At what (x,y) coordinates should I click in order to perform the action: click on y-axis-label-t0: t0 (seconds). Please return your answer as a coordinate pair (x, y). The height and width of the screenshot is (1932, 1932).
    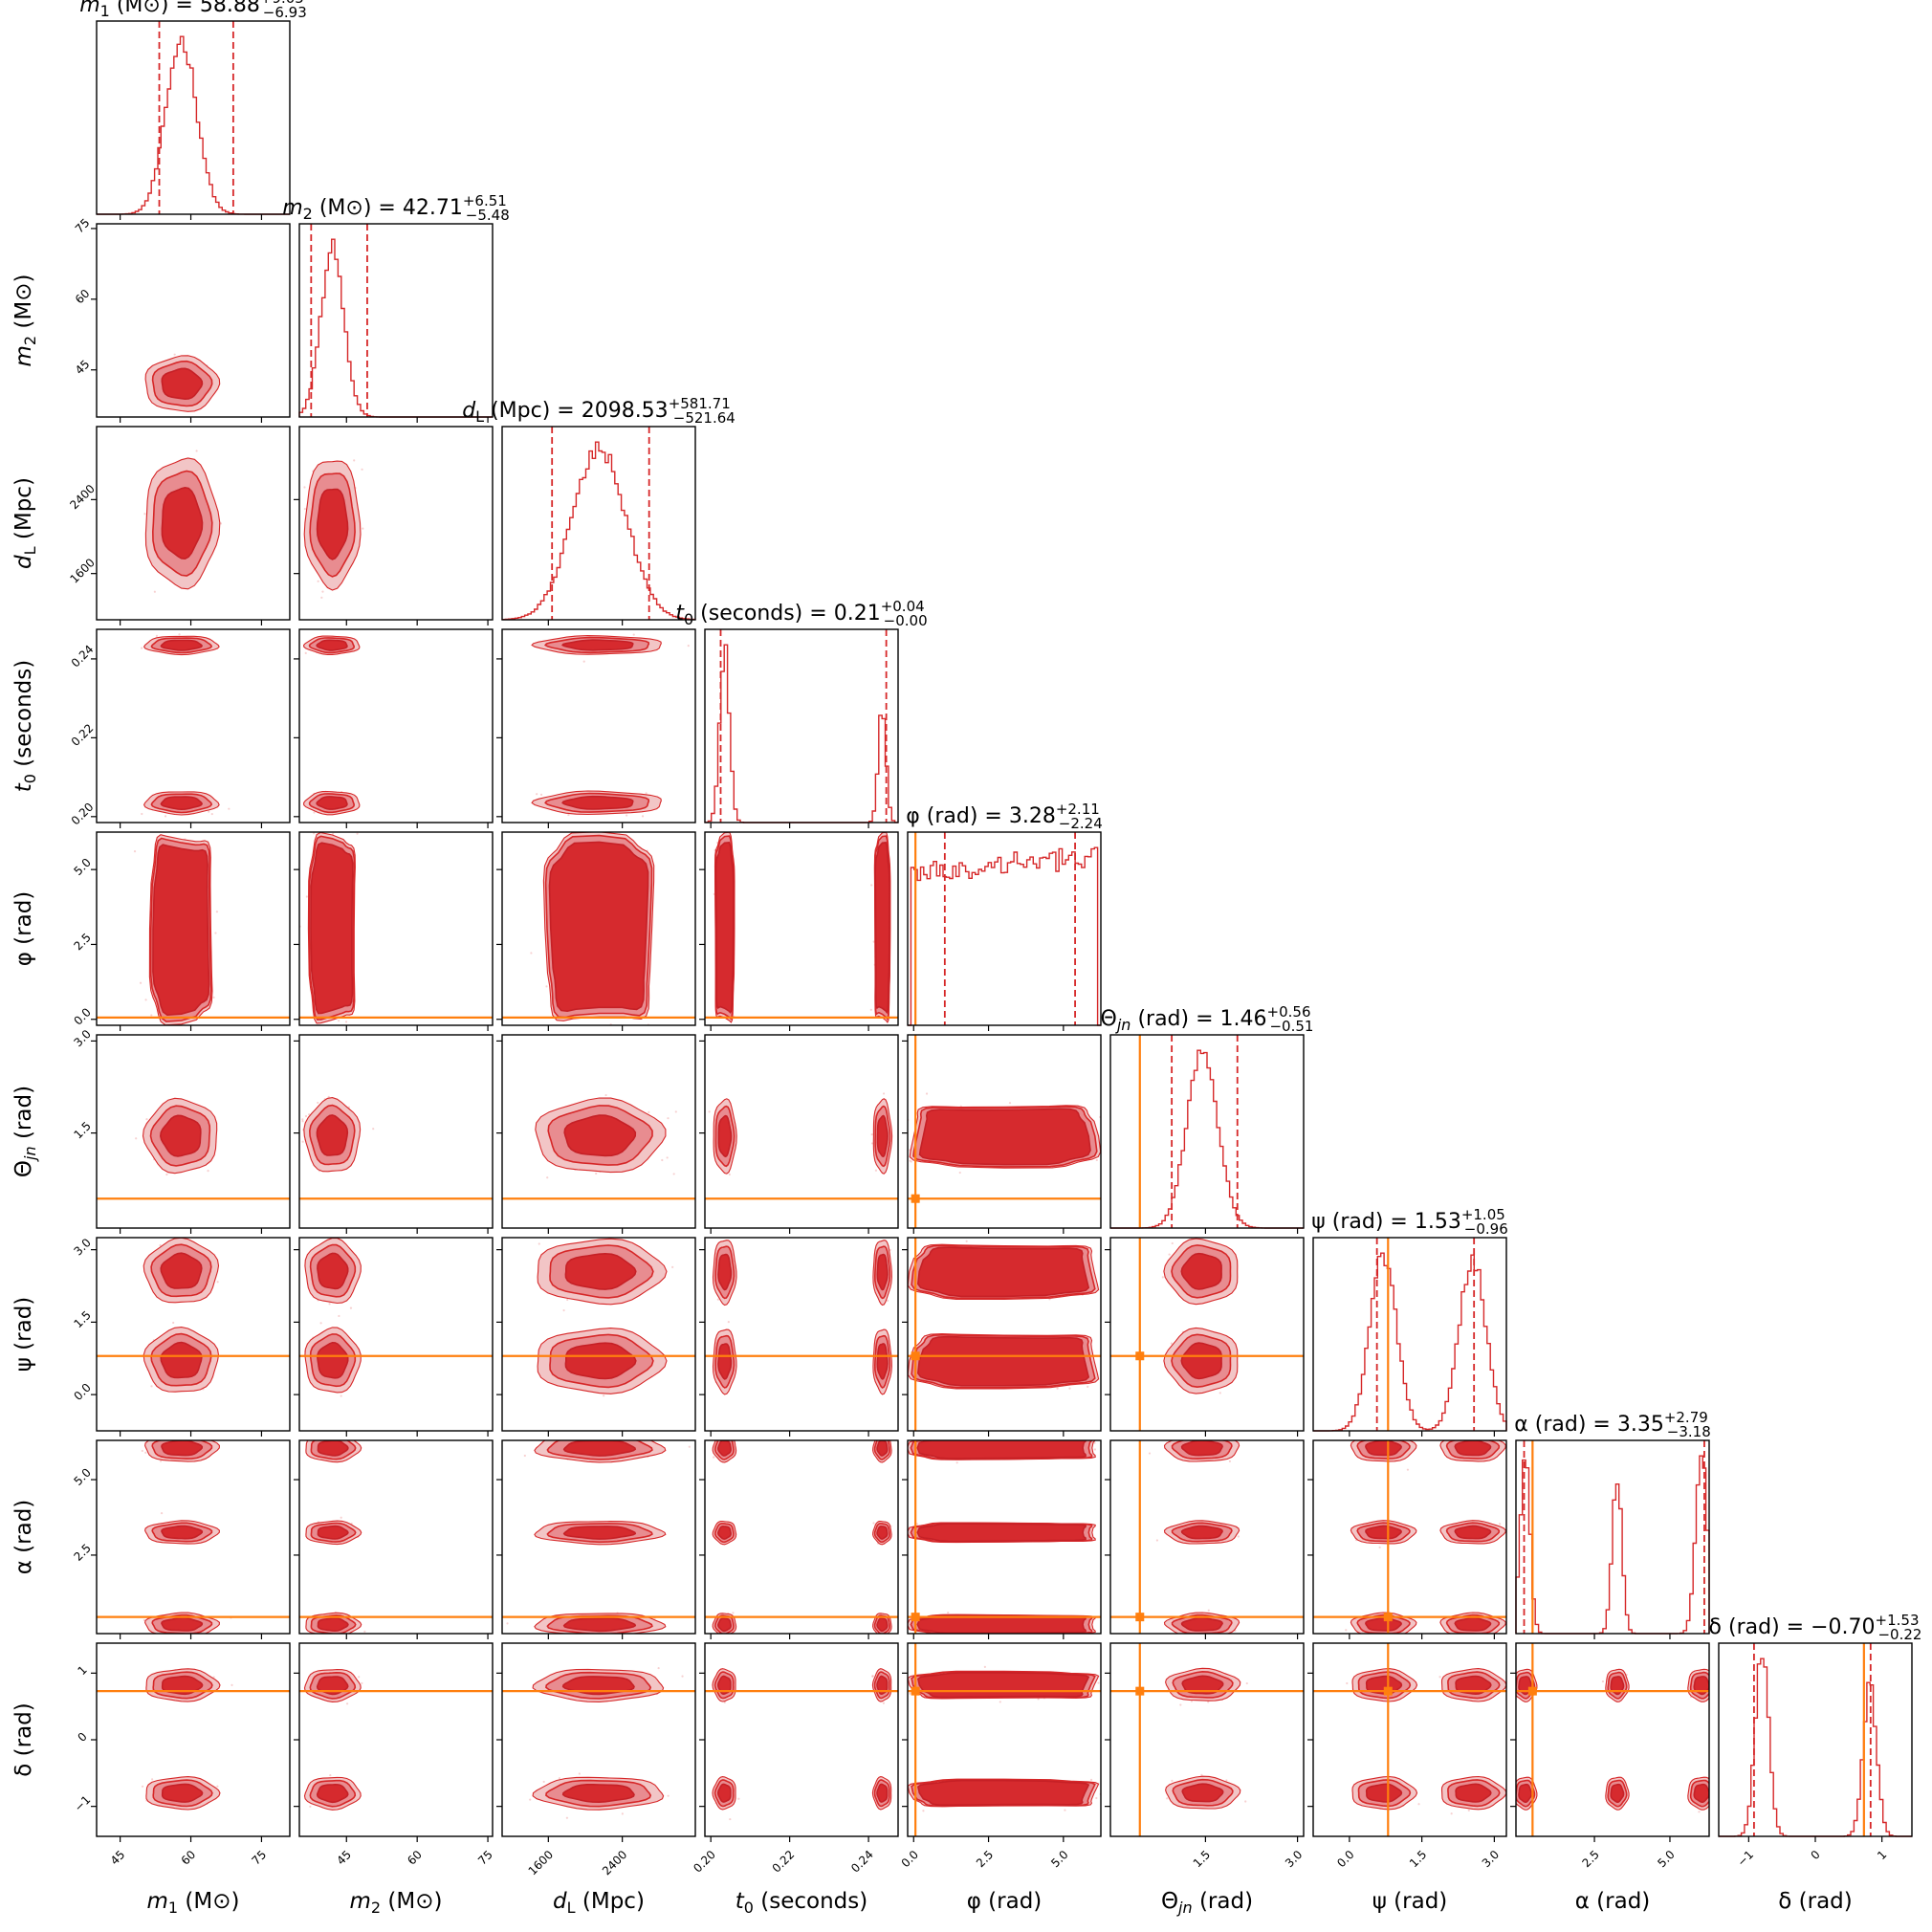
    Looking at the image, I should click on (25, 726).